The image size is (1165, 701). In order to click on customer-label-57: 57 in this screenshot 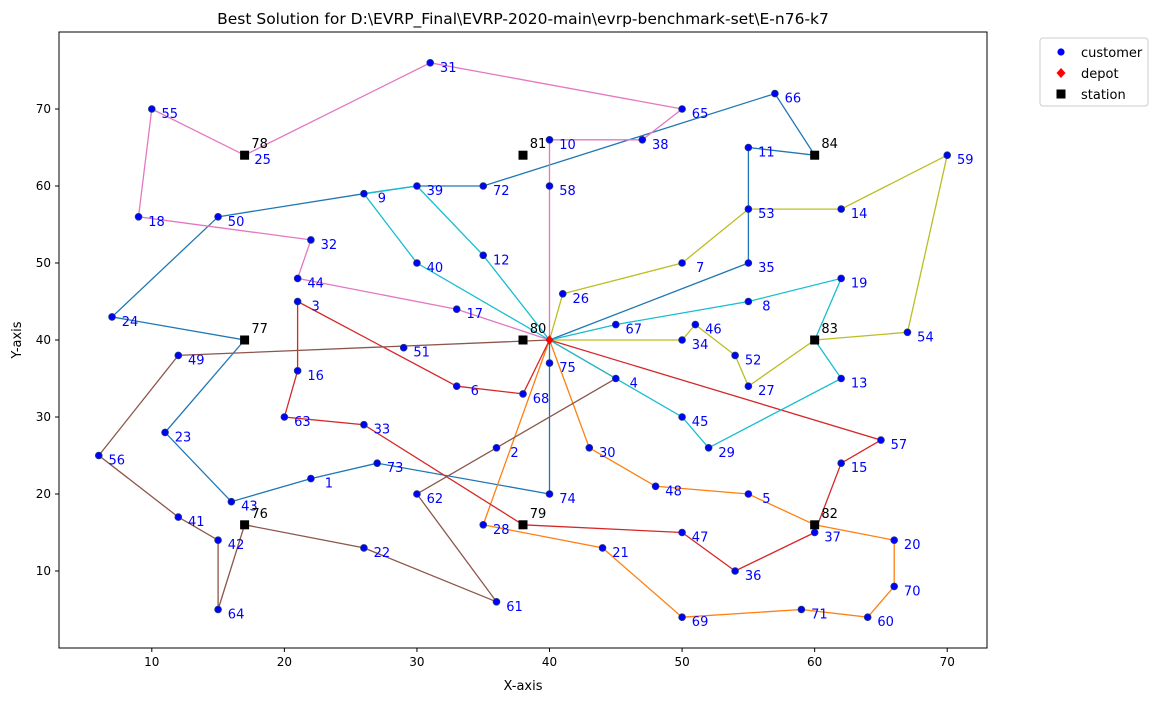, I will do `click(899, 445)`.